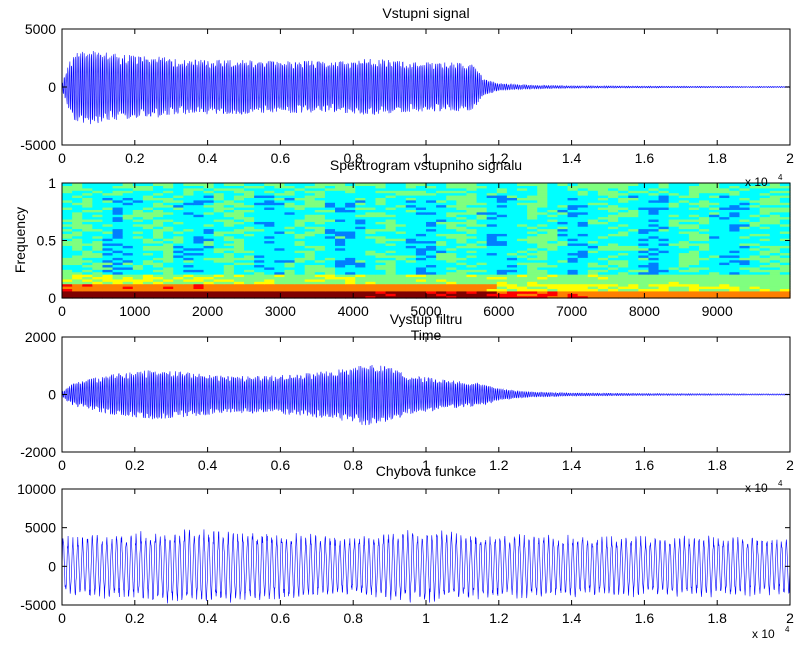 The height and width of the screenshot is (658, 800). What do you see at coordinates (426, 395) in the screenshot?
I see `signal-line` at bounding box center [426, 395].